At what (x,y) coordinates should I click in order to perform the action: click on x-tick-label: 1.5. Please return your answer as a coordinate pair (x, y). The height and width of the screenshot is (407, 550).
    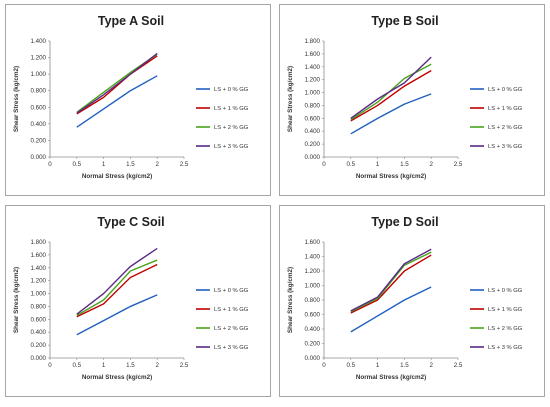
    Looking at the image, I should click on (130, 365).